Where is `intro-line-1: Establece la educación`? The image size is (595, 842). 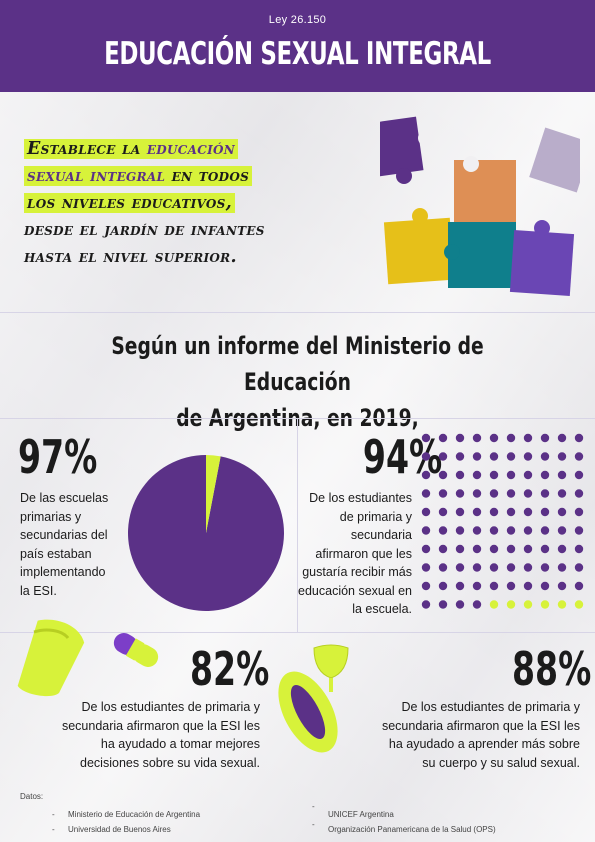
intro-line-1: Establece la educación is located at coordinates (194, 149).